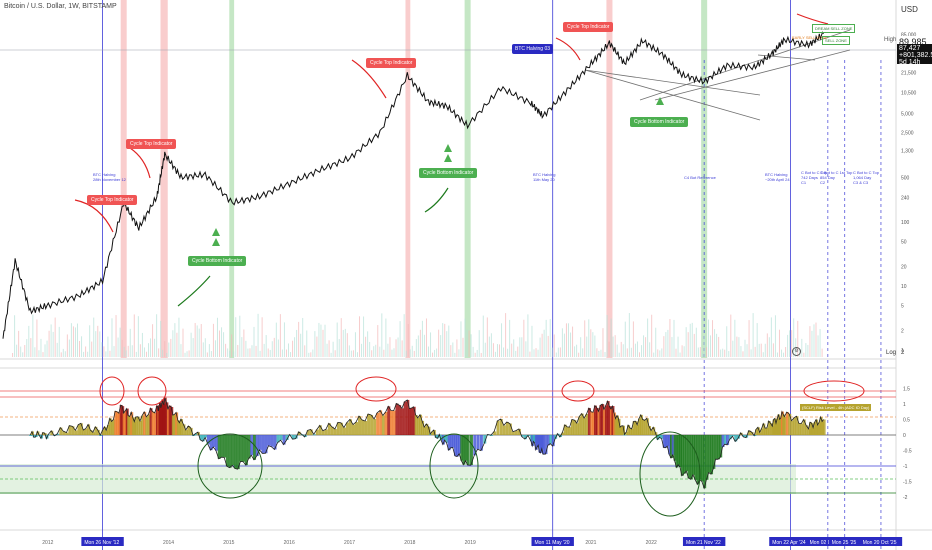 The image size is (932, 550). I want to click on x-date-label: Mon 02 Dec '24, so click(827, 543).